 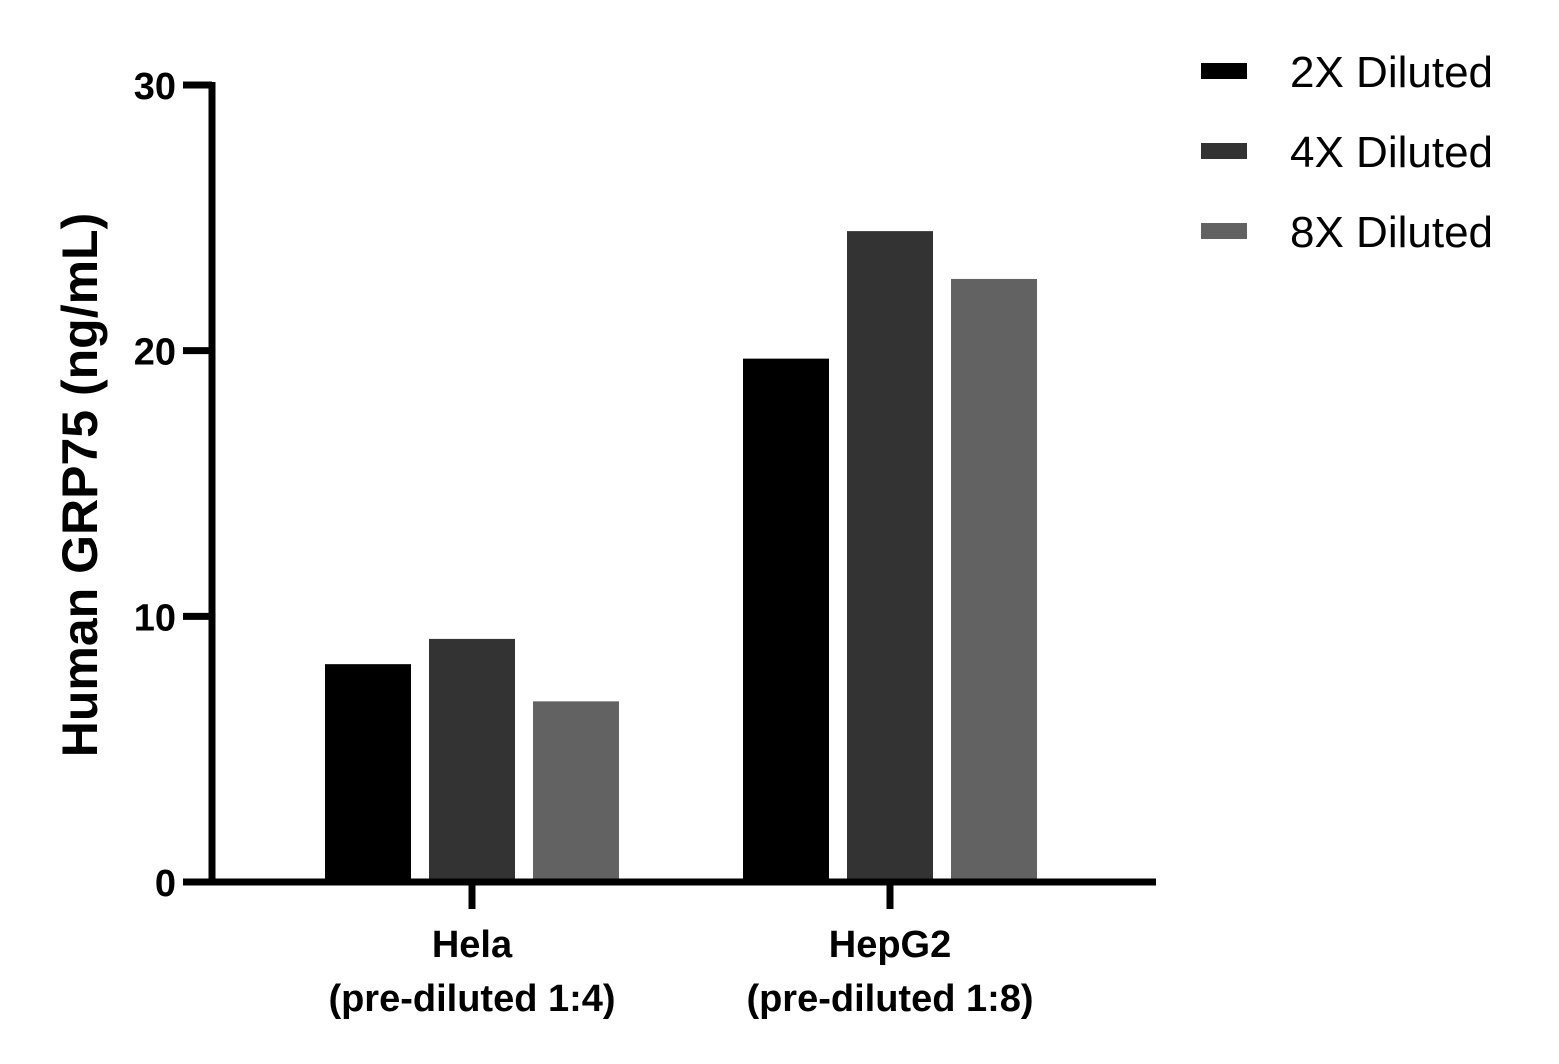 What do you see at coordinates (890, 945) in the screenshot?
I see `x-tick-label: HepG2` at bounding box center [890, 945].